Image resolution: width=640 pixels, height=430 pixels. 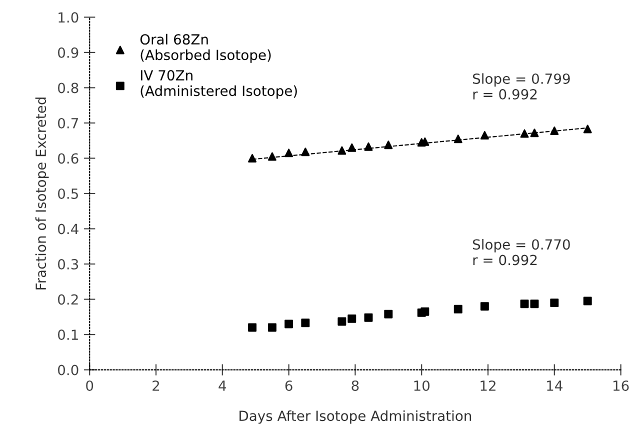 What do you see at coordinates (68, 264) in the screenshot?
I see `y-tick-label: 0.3` at bounding box center [68, 264].